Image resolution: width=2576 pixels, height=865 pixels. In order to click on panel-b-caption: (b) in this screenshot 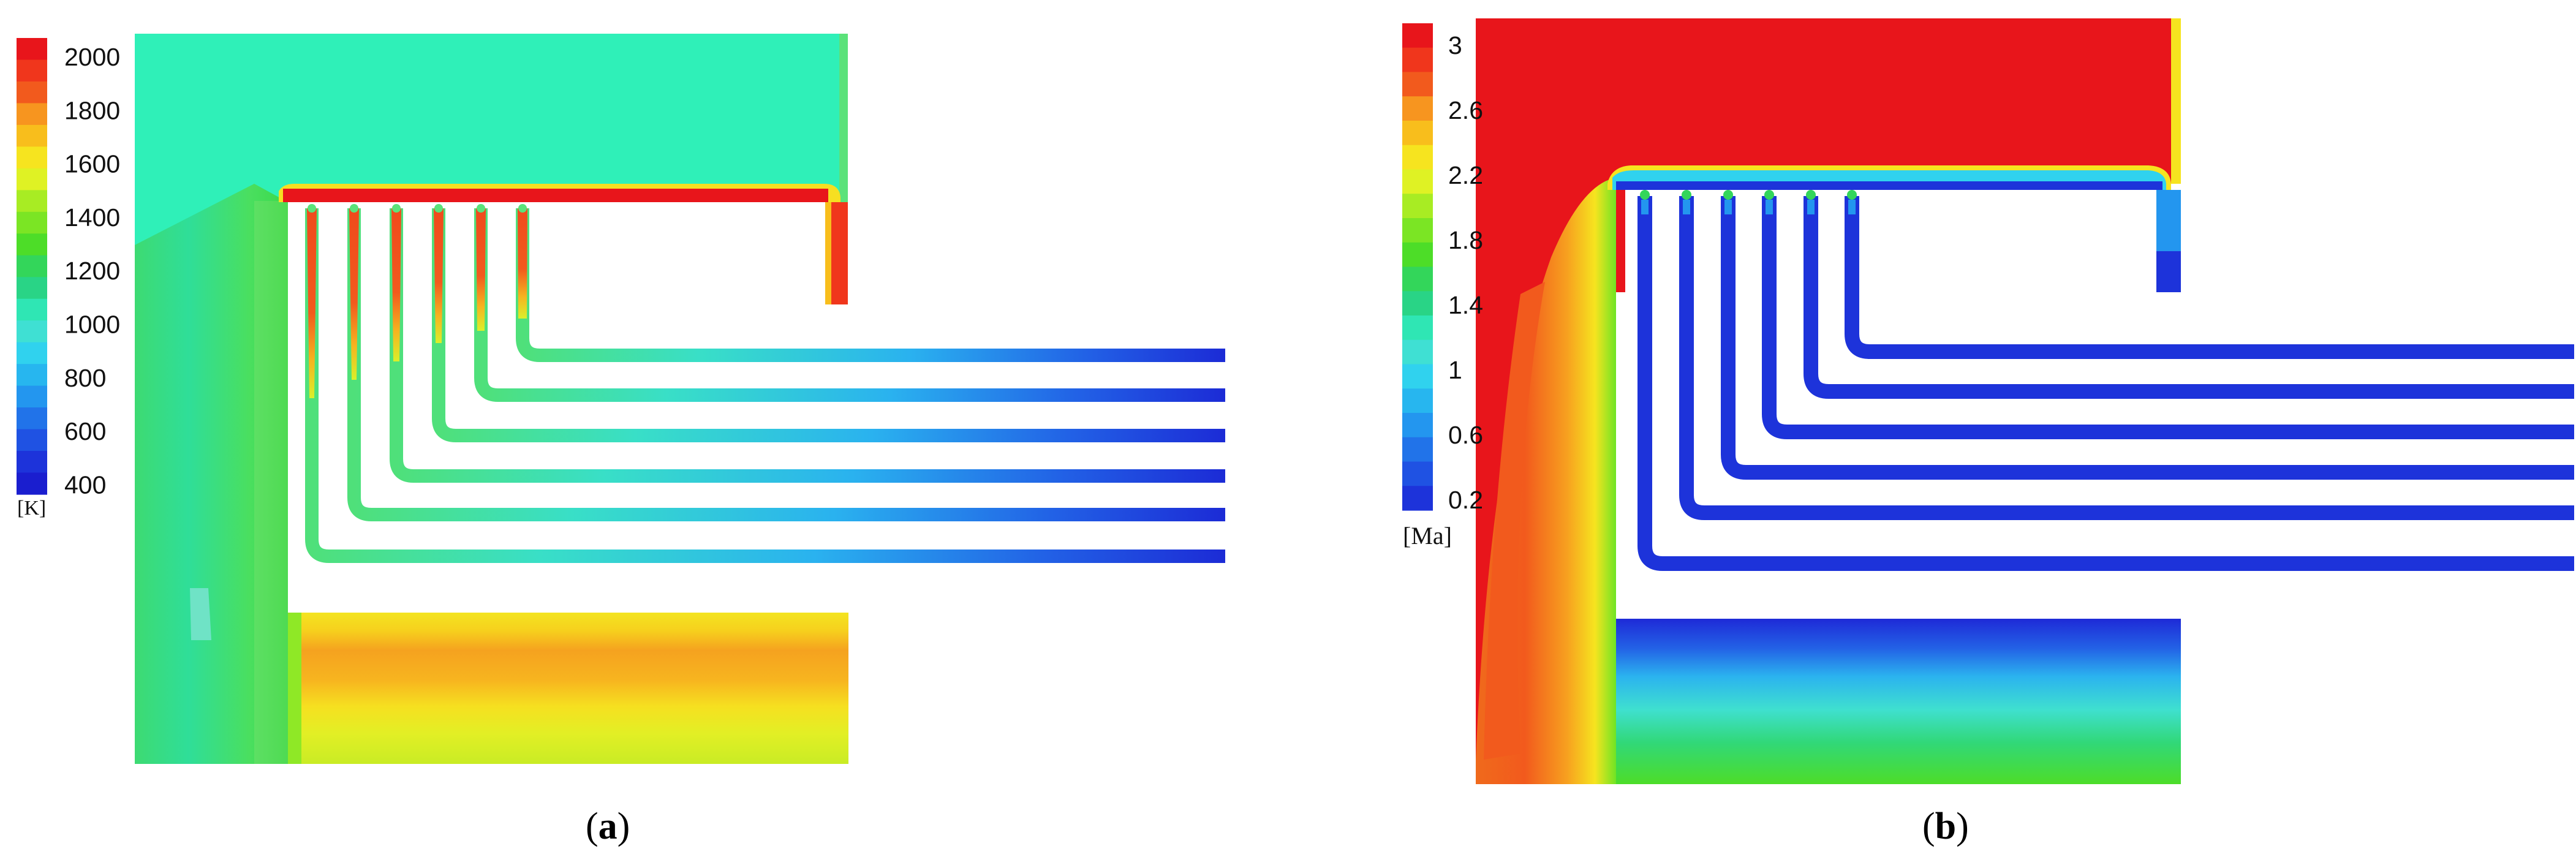, I will do `click(1945, 826)`.